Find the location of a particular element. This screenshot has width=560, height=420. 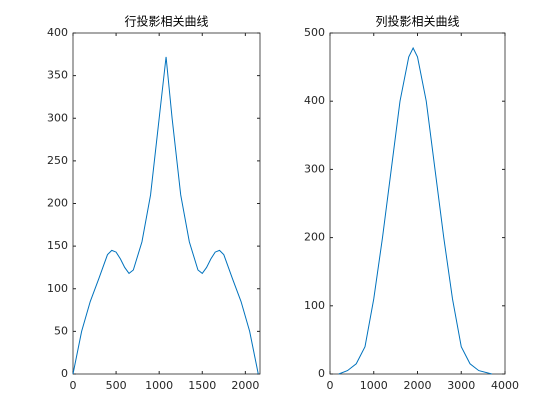

y-tick-label: 250 is located at coordinates (57, 160).